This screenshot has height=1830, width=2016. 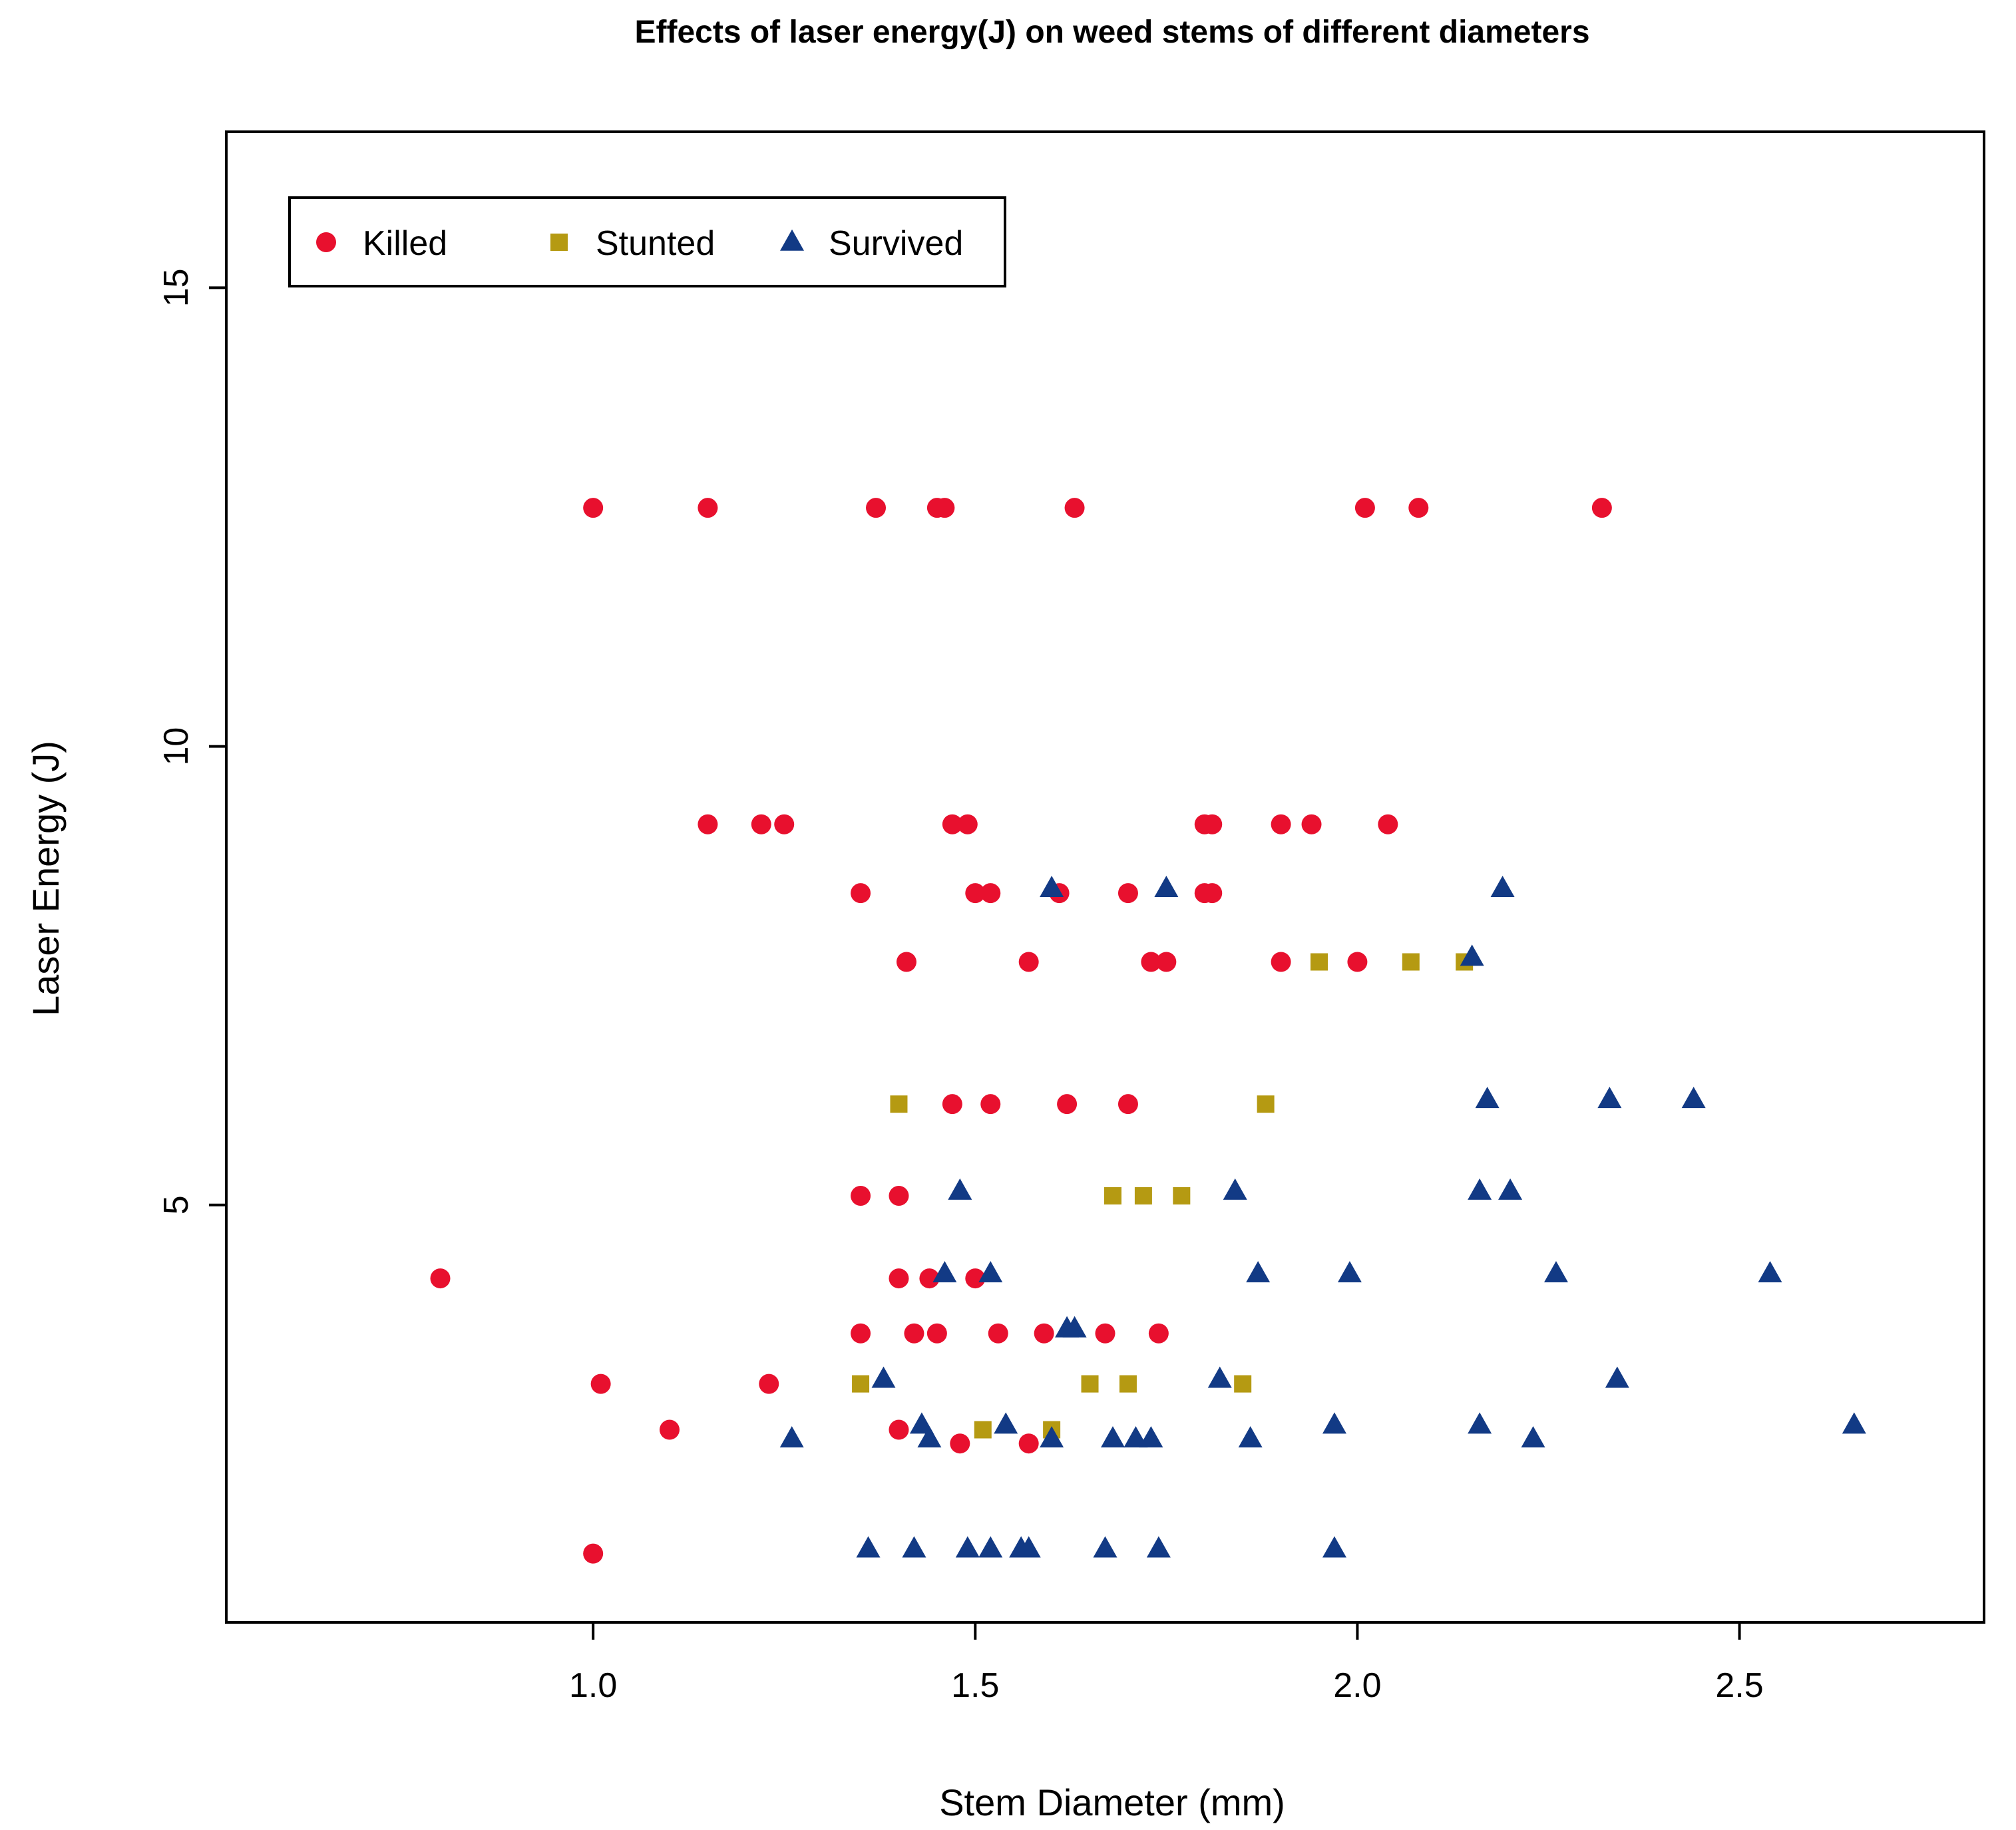 I want to click on legend-killed-label: Killed, so click(x=405, y=243).